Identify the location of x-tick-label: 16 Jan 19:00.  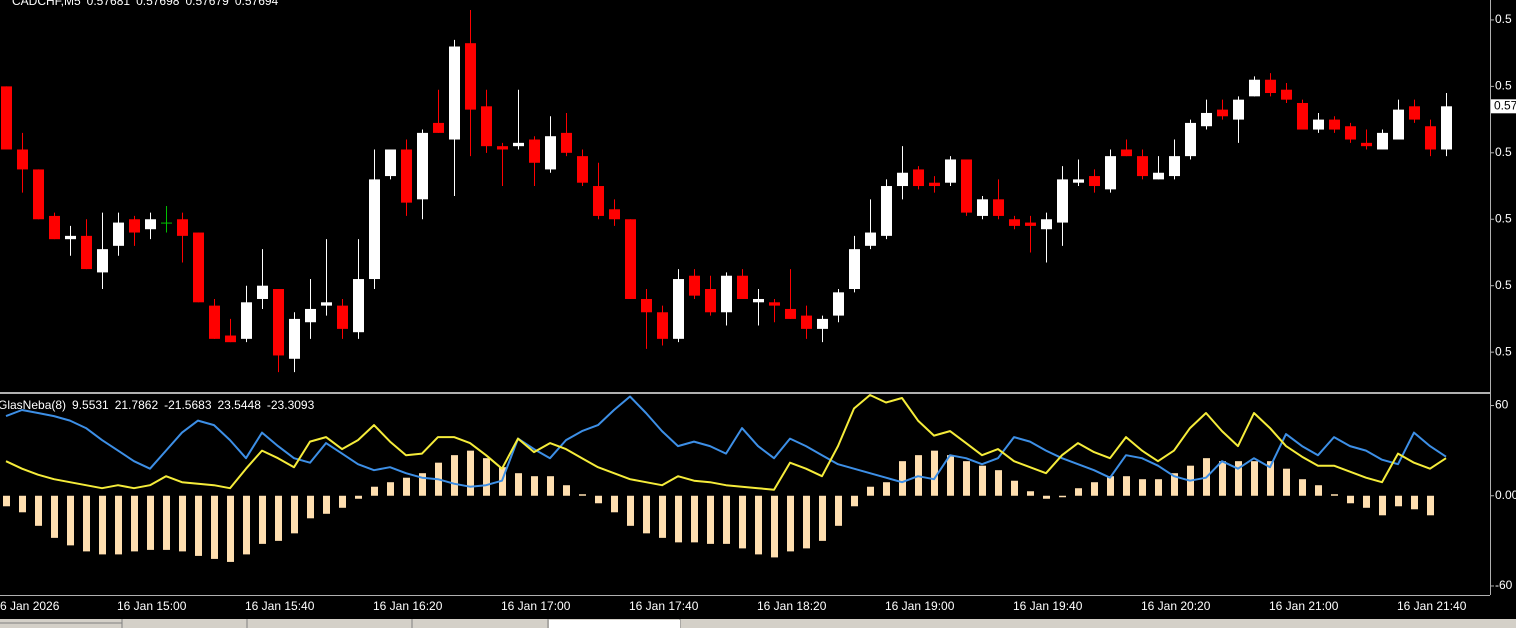
(920, 606).